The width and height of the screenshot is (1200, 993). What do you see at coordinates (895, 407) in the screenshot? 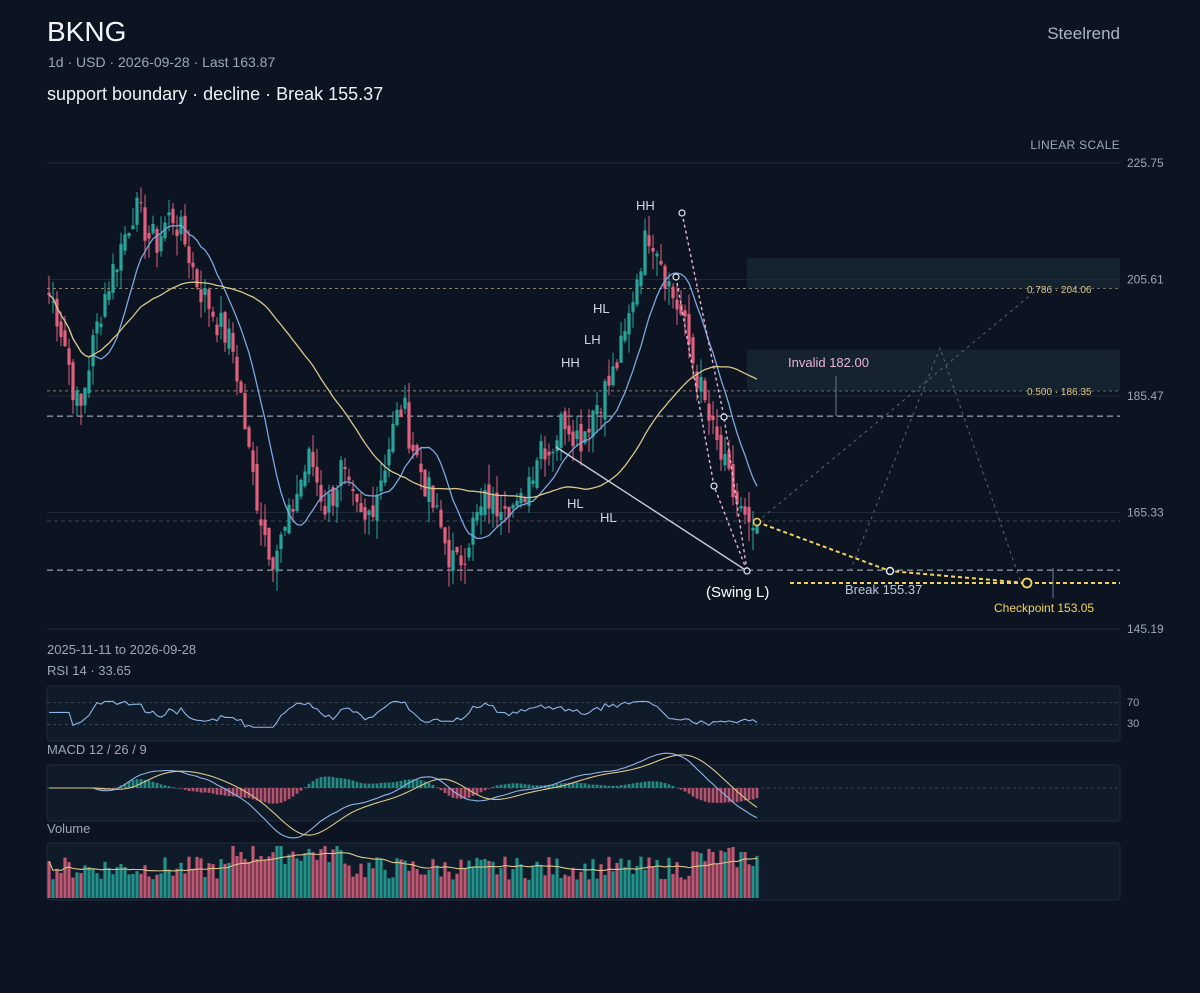
I see `upside-projection` at bounding box center [895, 407].